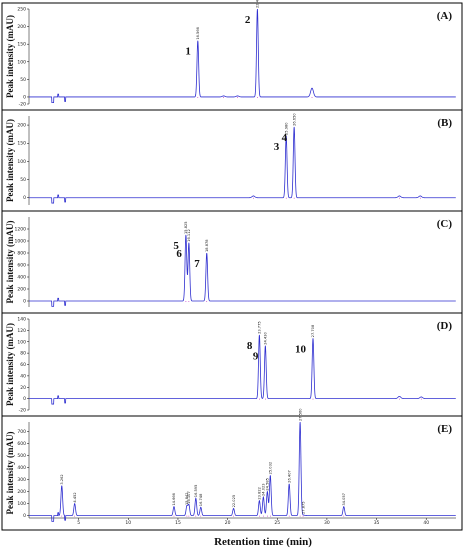 The image size is (464, 550). Describe the element at coordinates (313, 330) in the screenshot. I see `peak-retention-time-label: 27.708` at that location.